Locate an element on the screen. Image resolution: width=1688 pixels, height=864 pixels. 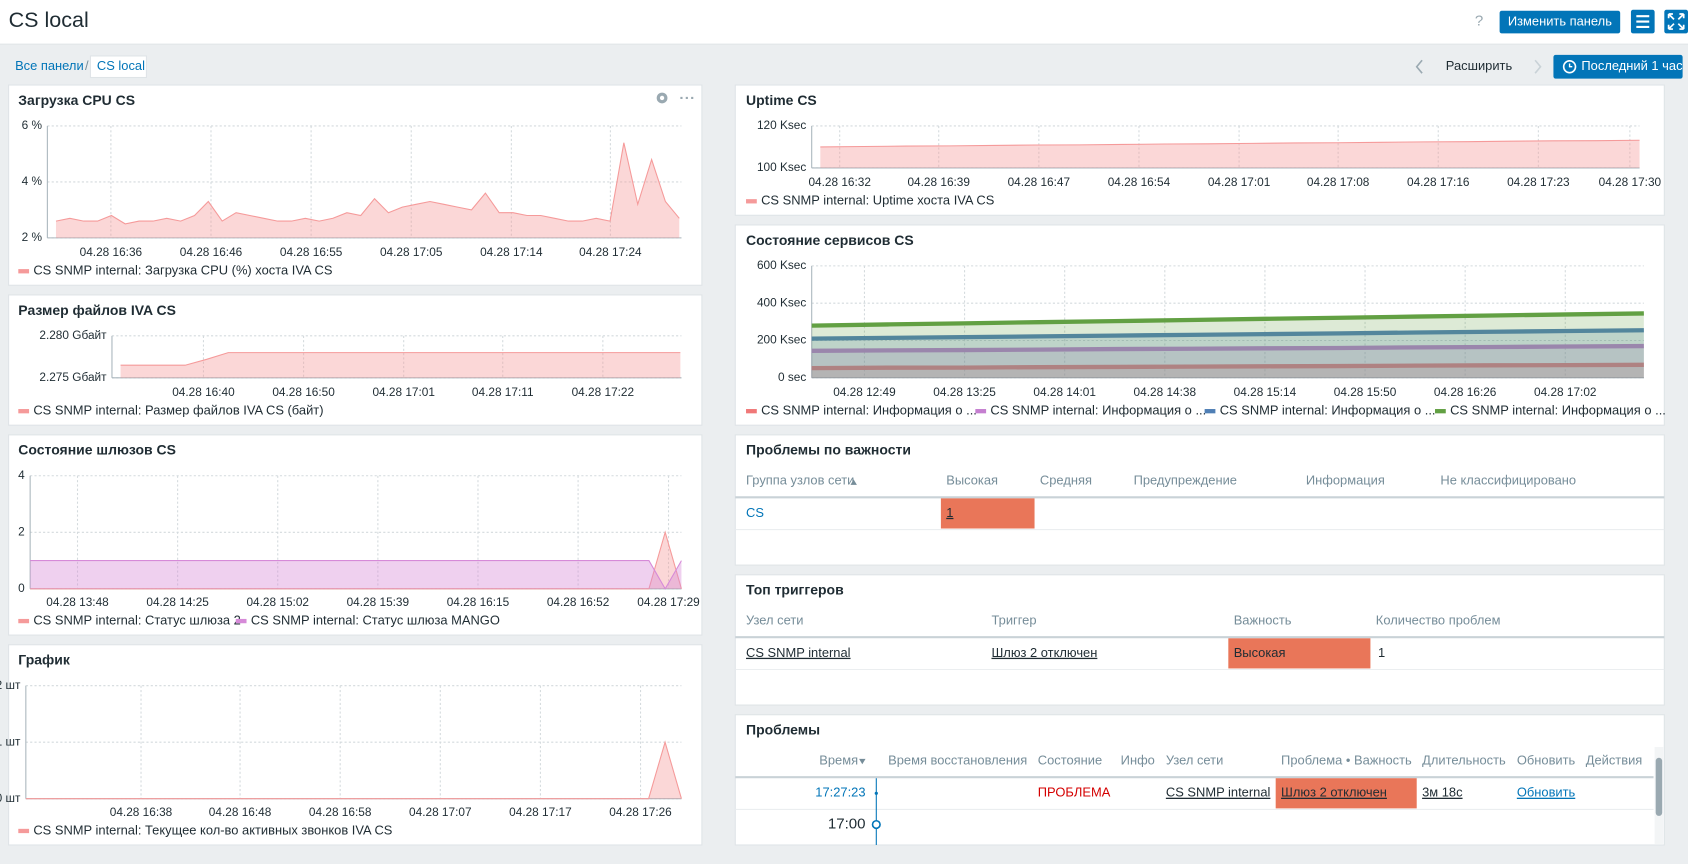
column-header: Состояние is located at coordinates (1070, 759).